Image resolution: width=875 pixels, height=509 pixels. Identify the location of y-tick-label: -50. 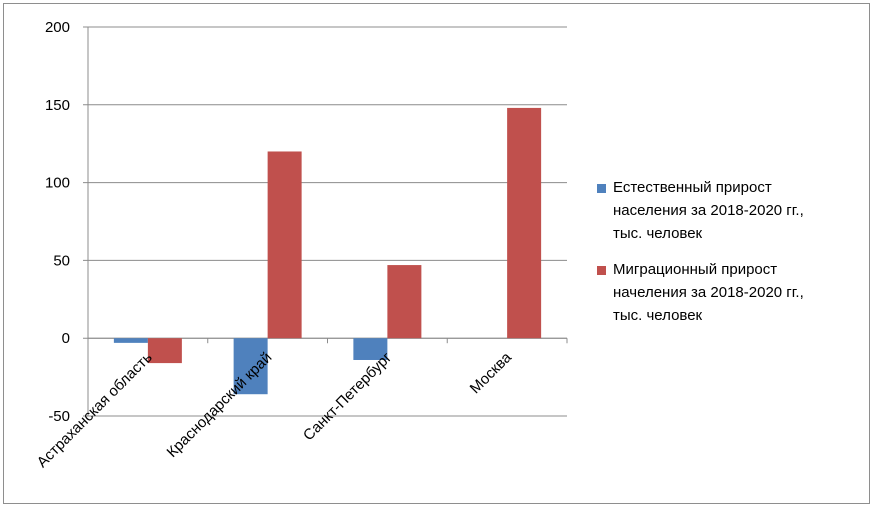
(59, 416).